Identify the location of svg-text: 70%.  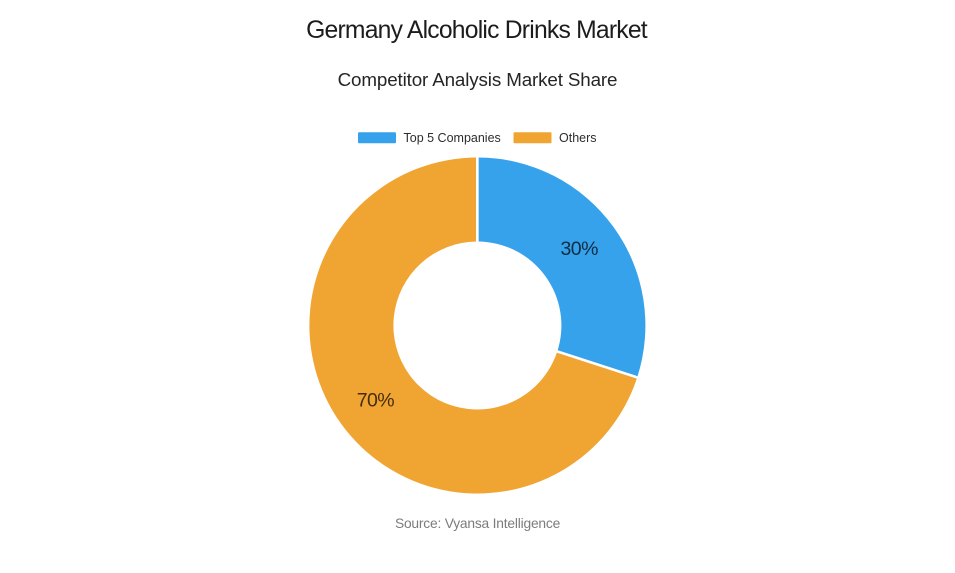
(376, 401).